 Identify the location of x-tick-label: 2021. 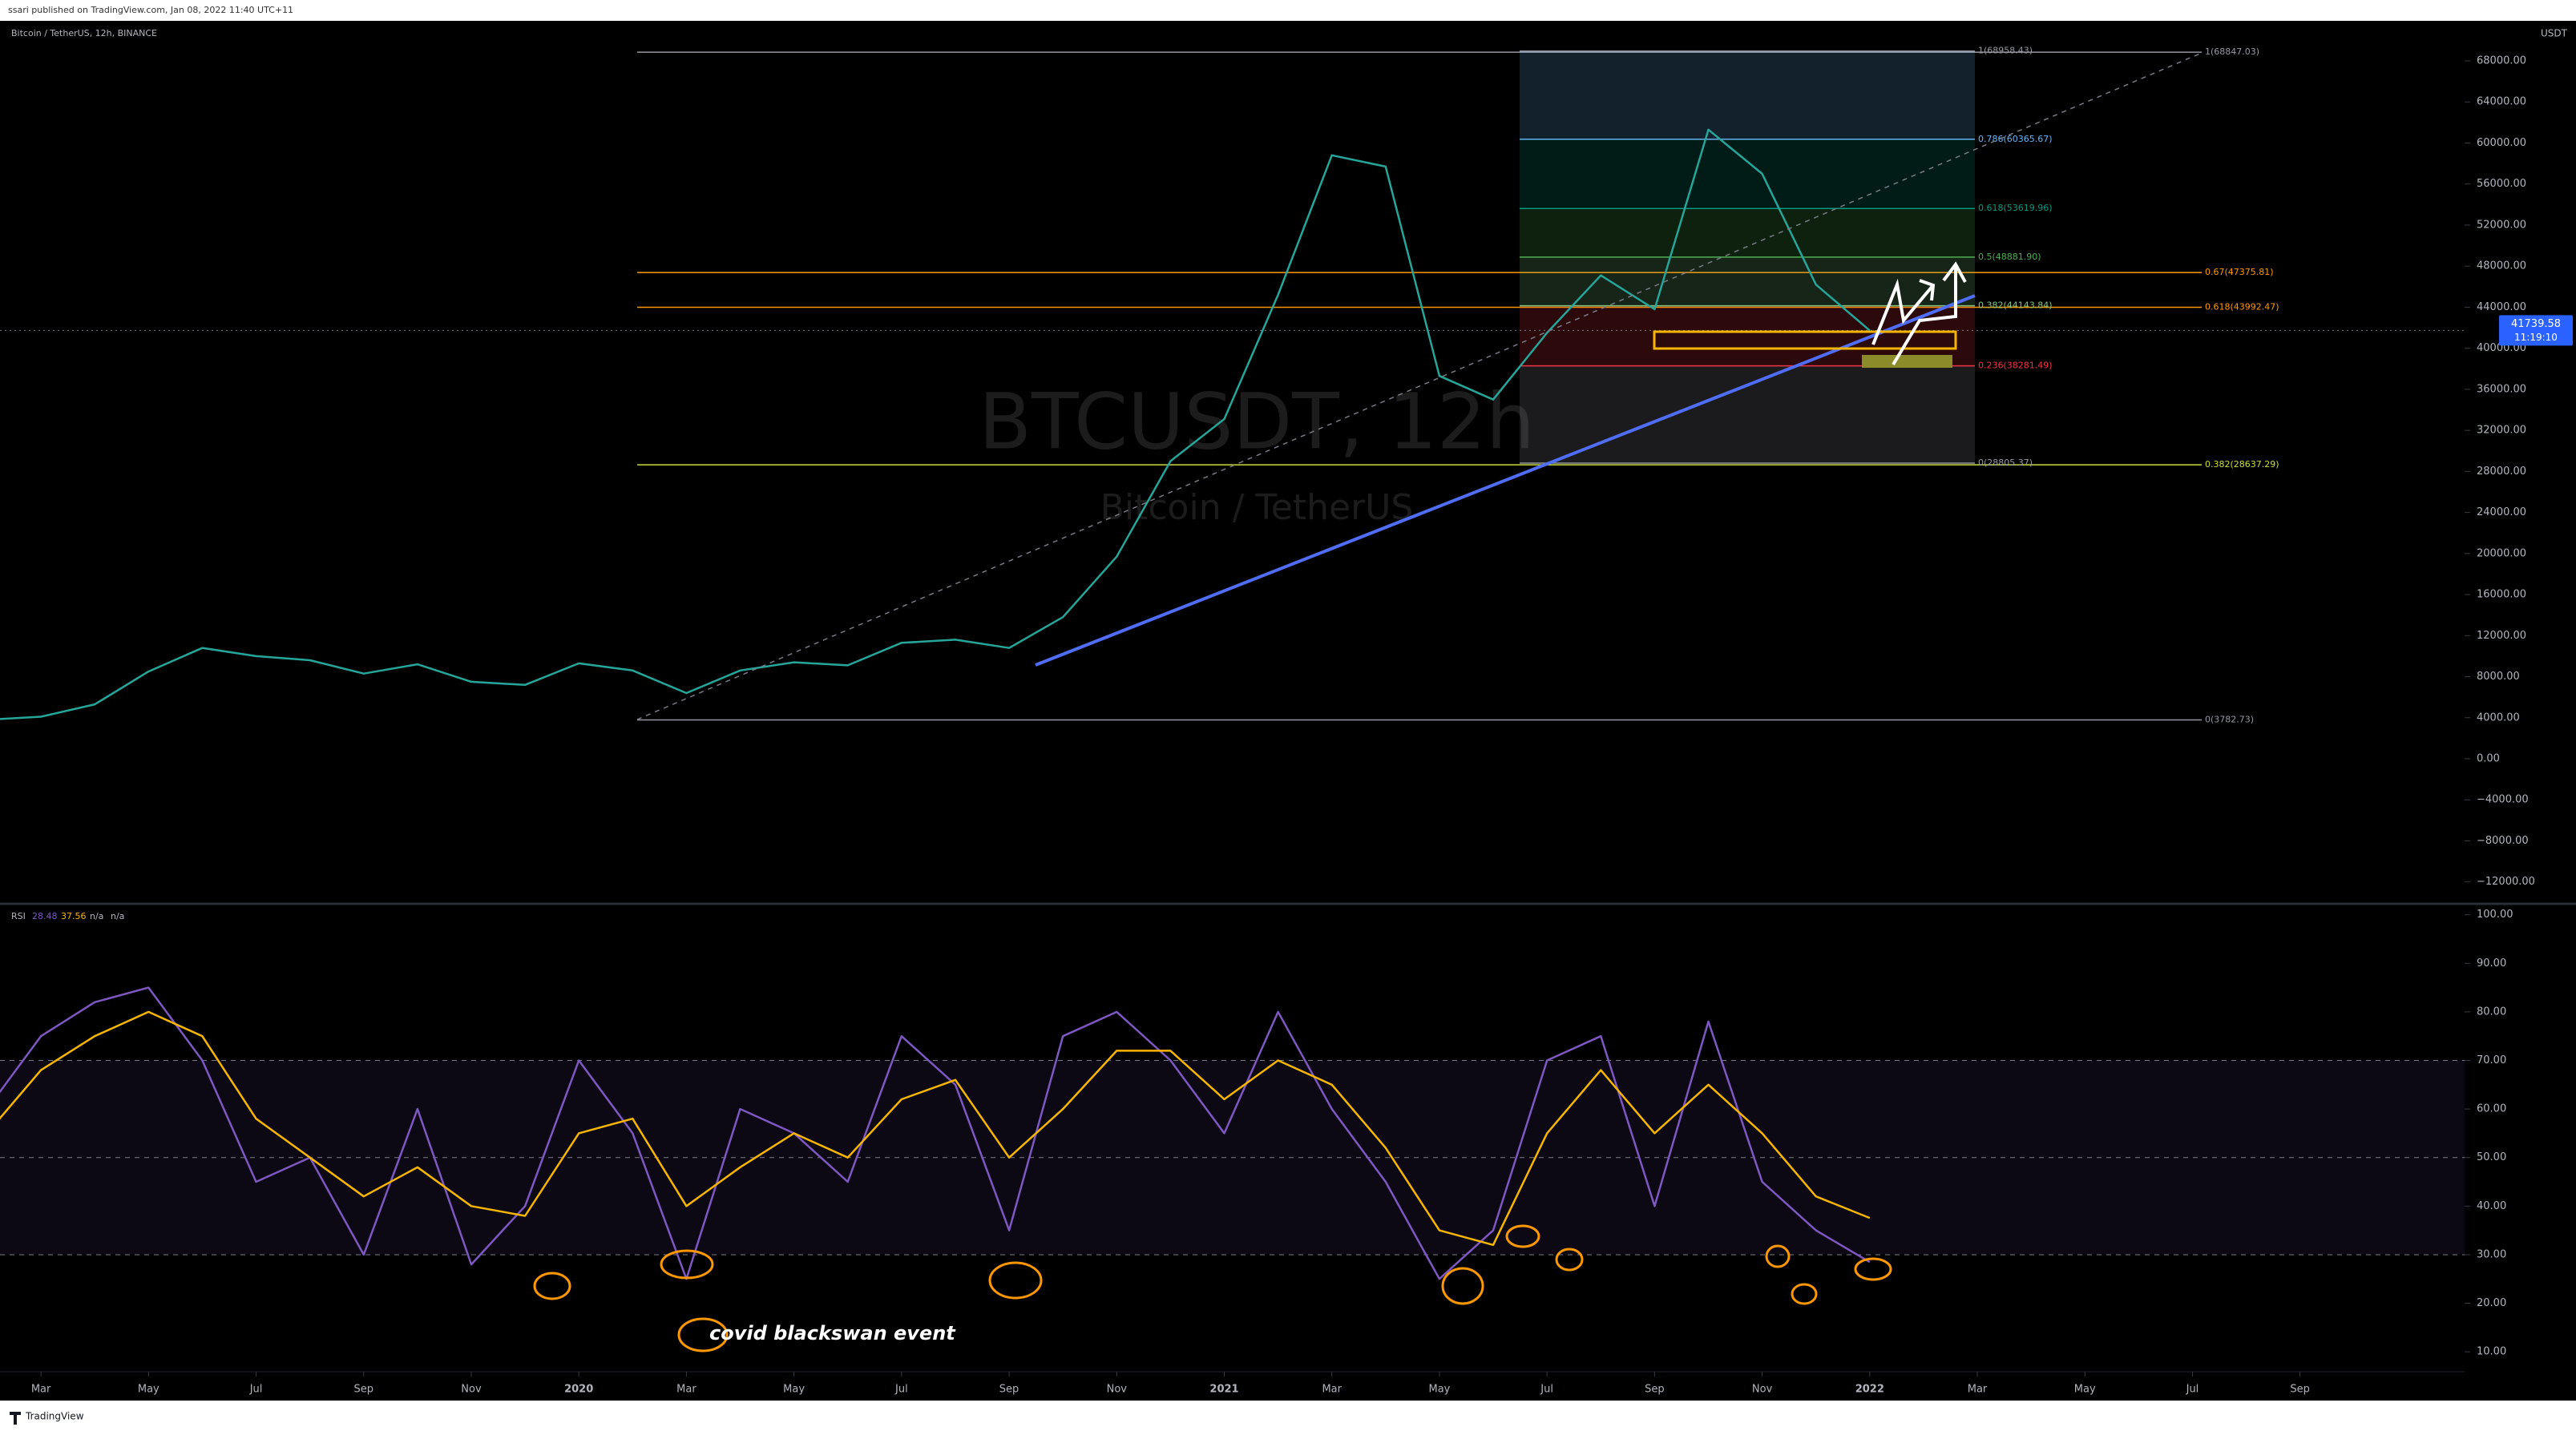
(1223, 1390).